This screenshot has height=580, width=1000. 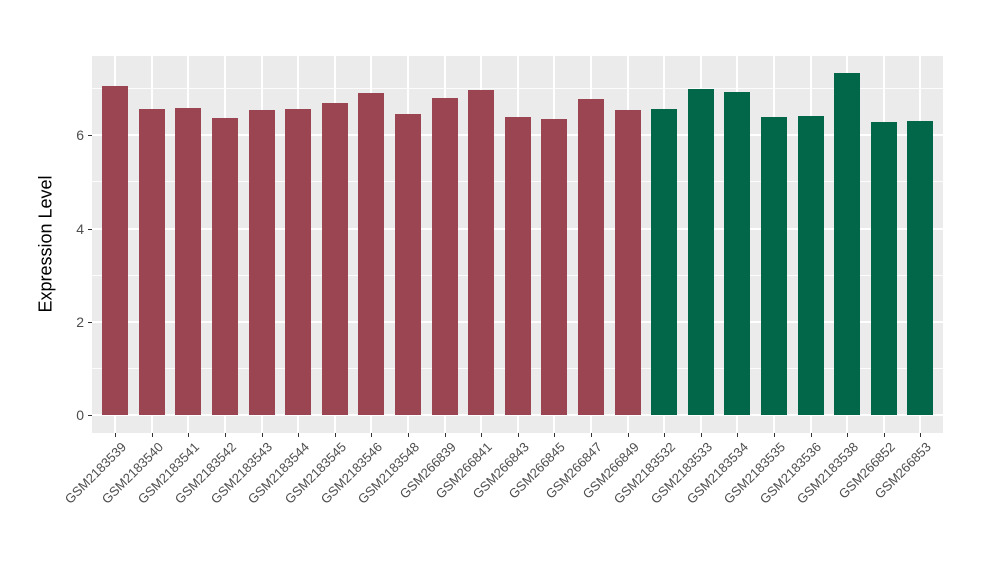 What do you see at coordinates (80, 228) in the screenshot?
I see `y-tick-label: 4` at bounding box center [80, 228].